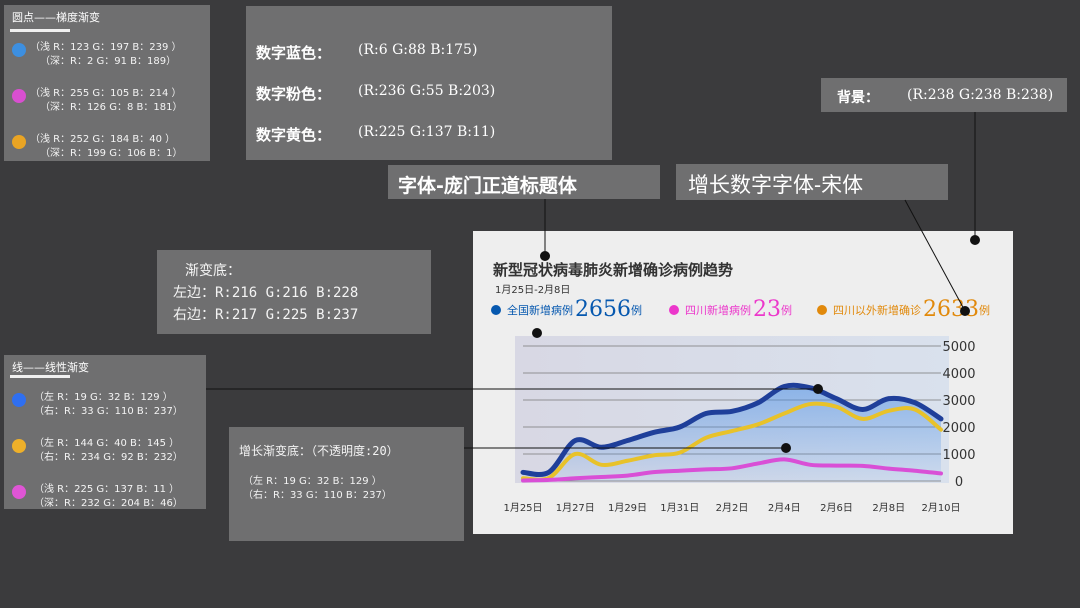 Image resolution: width=1080 pixels, height=608 pixels. I want to click on swatch-line1: （浅 R：255 G：105 B：214 ）, so click(106, 93).